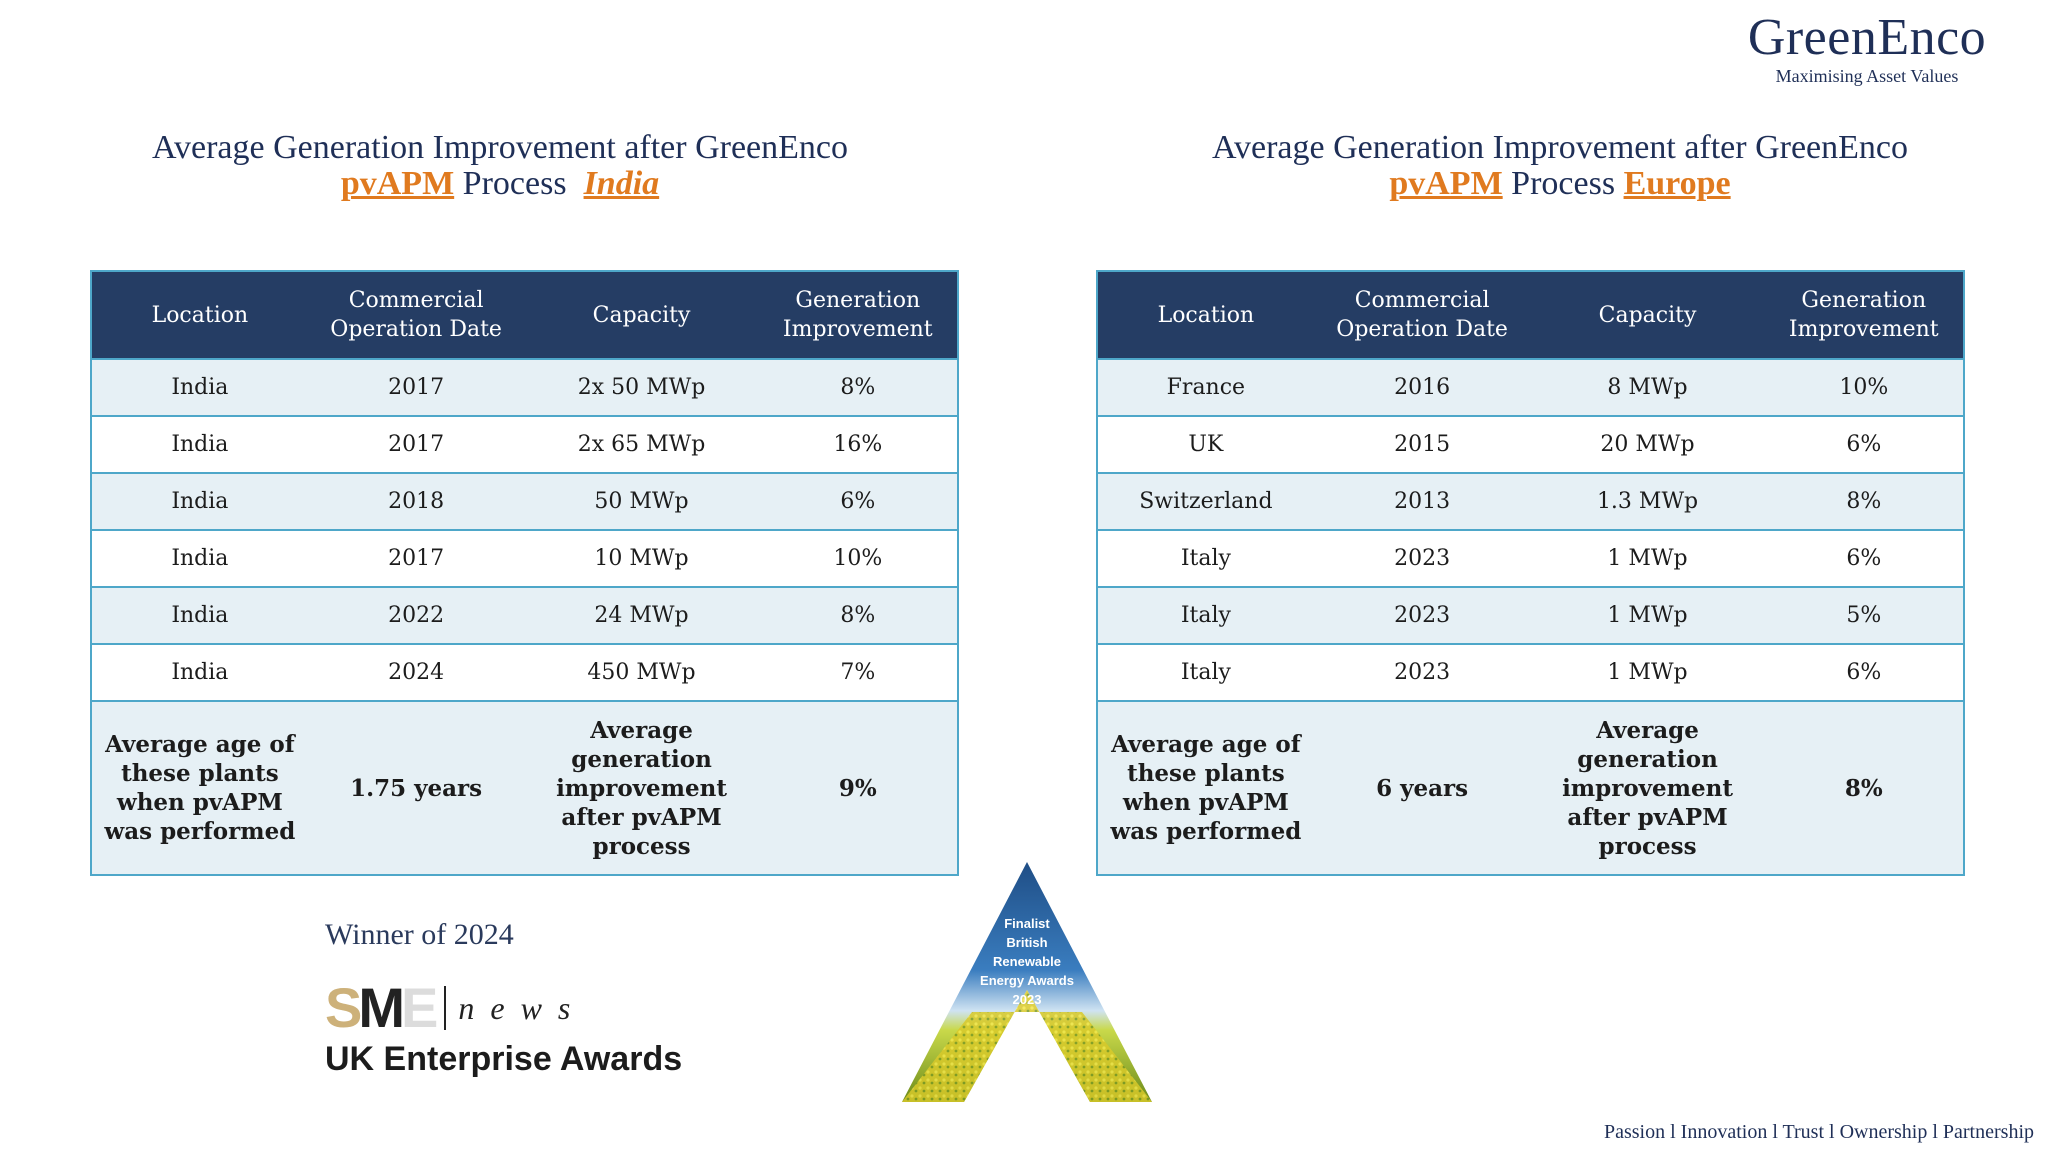 The width and height of the screenshot is (2048, 1152). I want to click on sme-letter-e: E, so click(419, 1007).